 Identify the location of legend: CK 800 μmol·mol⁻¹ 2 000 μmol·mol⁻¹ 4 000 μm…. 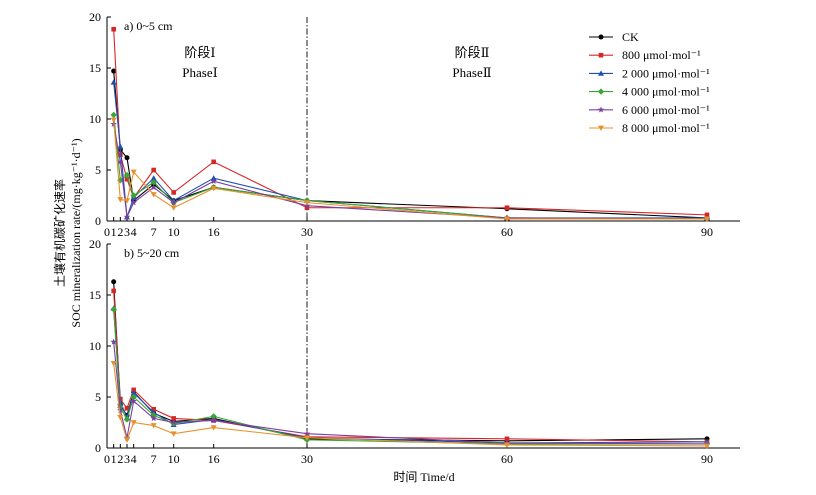
(649, 82).